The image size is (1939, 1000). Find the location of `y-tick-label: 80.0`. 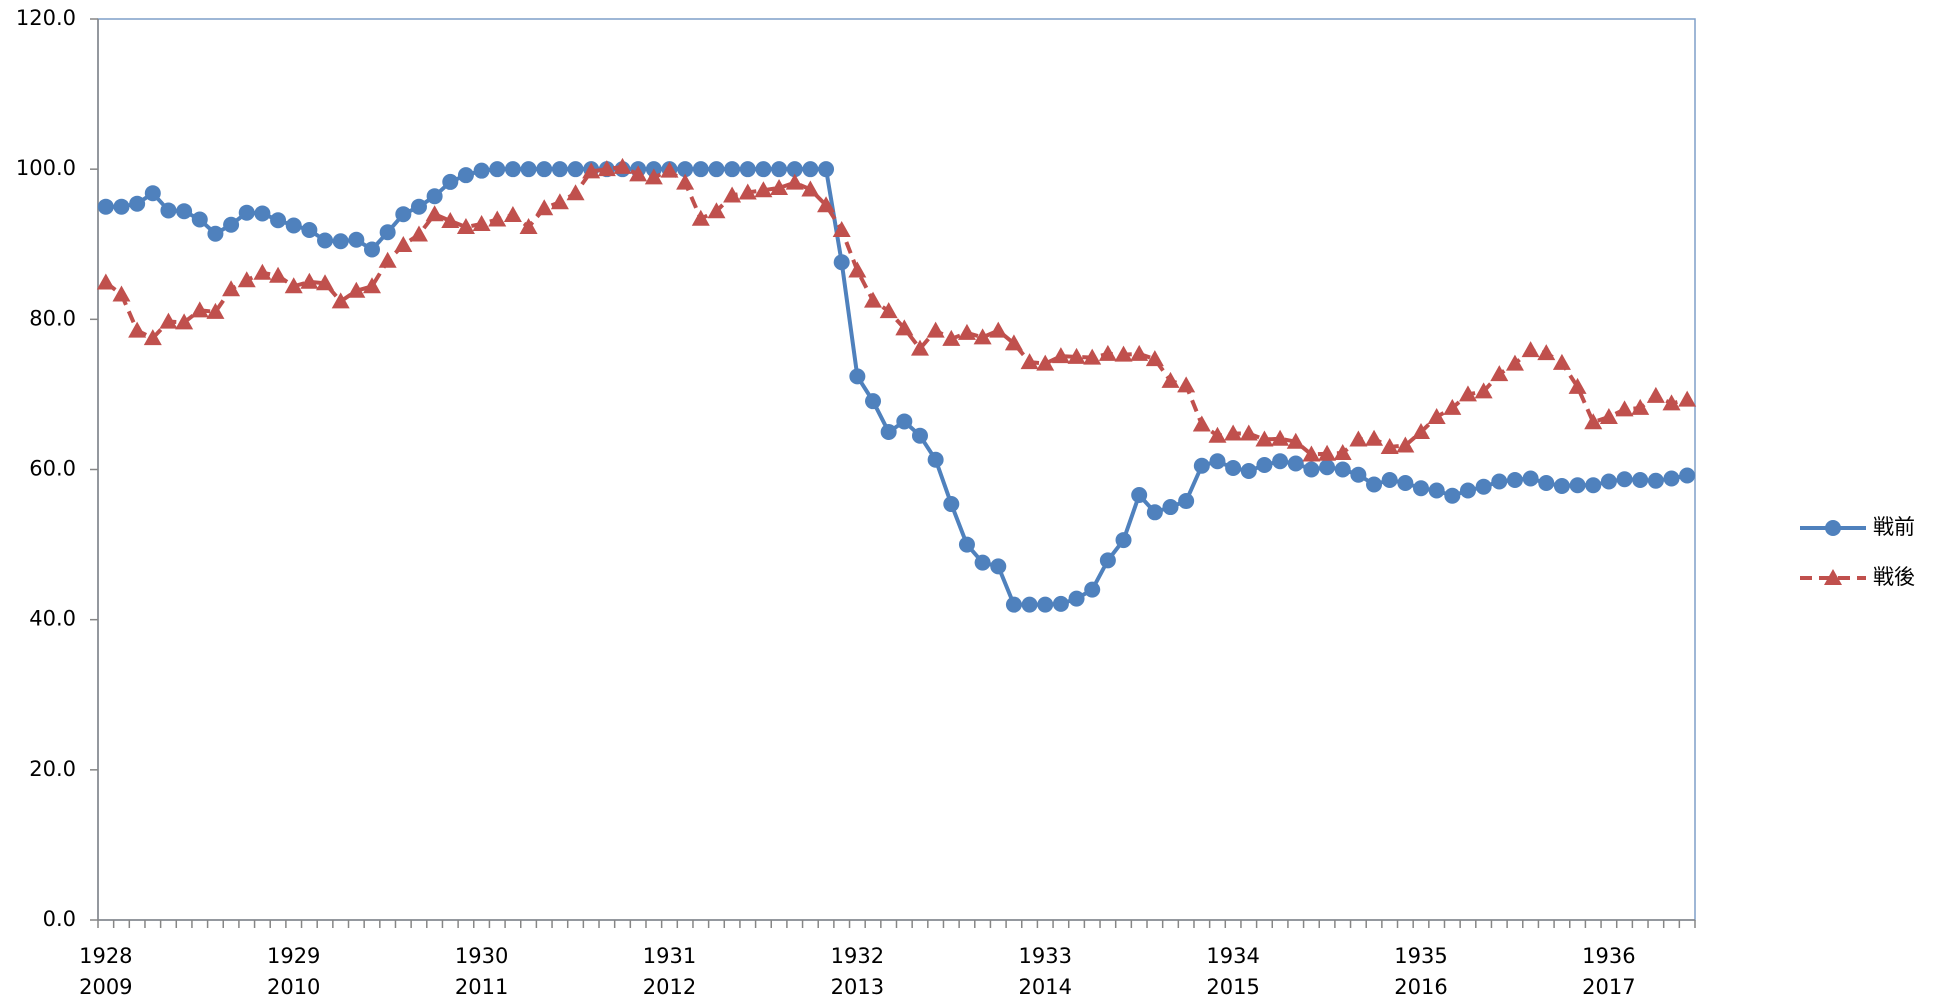

y-tick-label: 80.0 is located at coordinates (52, 318).